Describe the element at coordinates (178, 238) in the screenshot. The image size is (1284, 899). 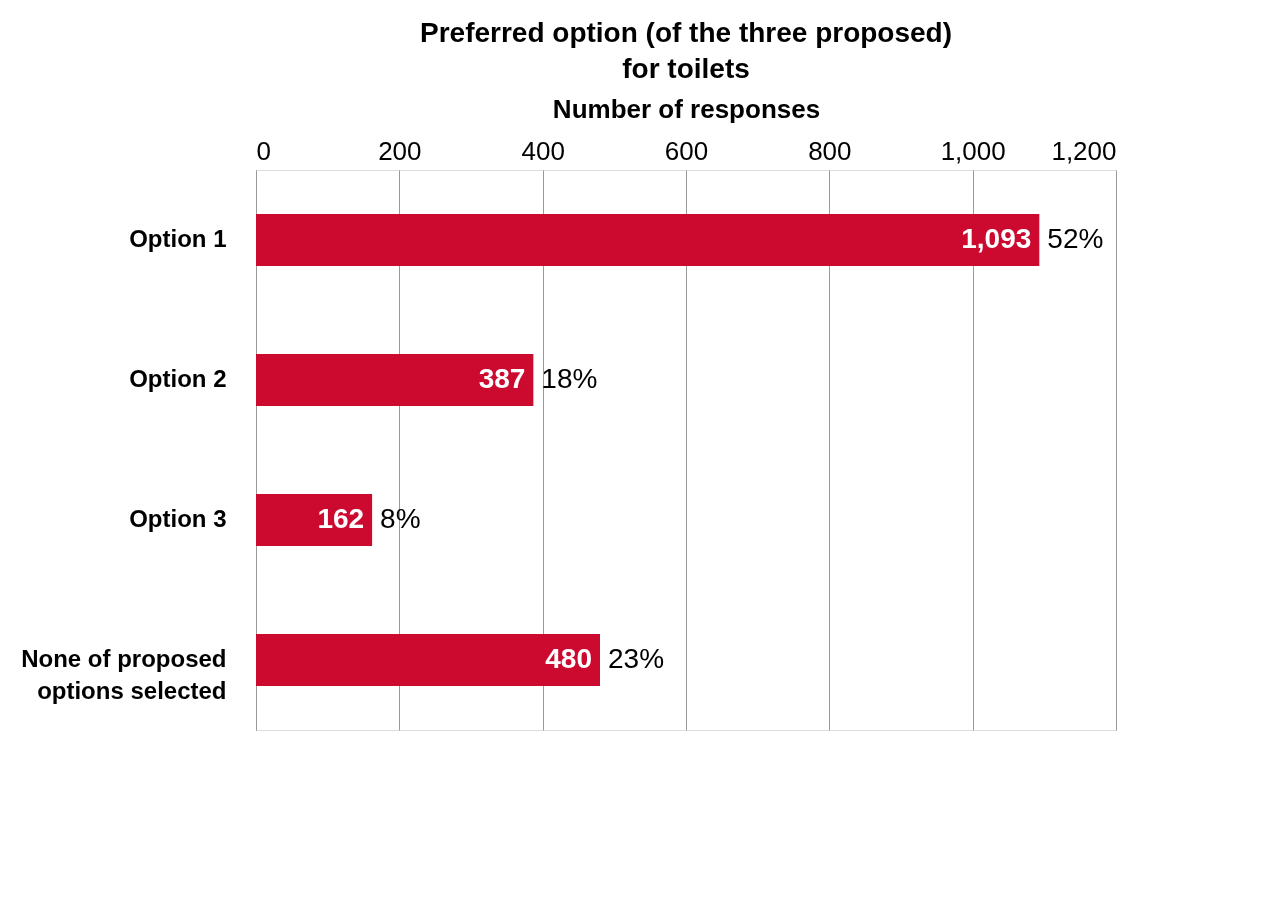
I see `y-tick-label: Option 1` at that location.